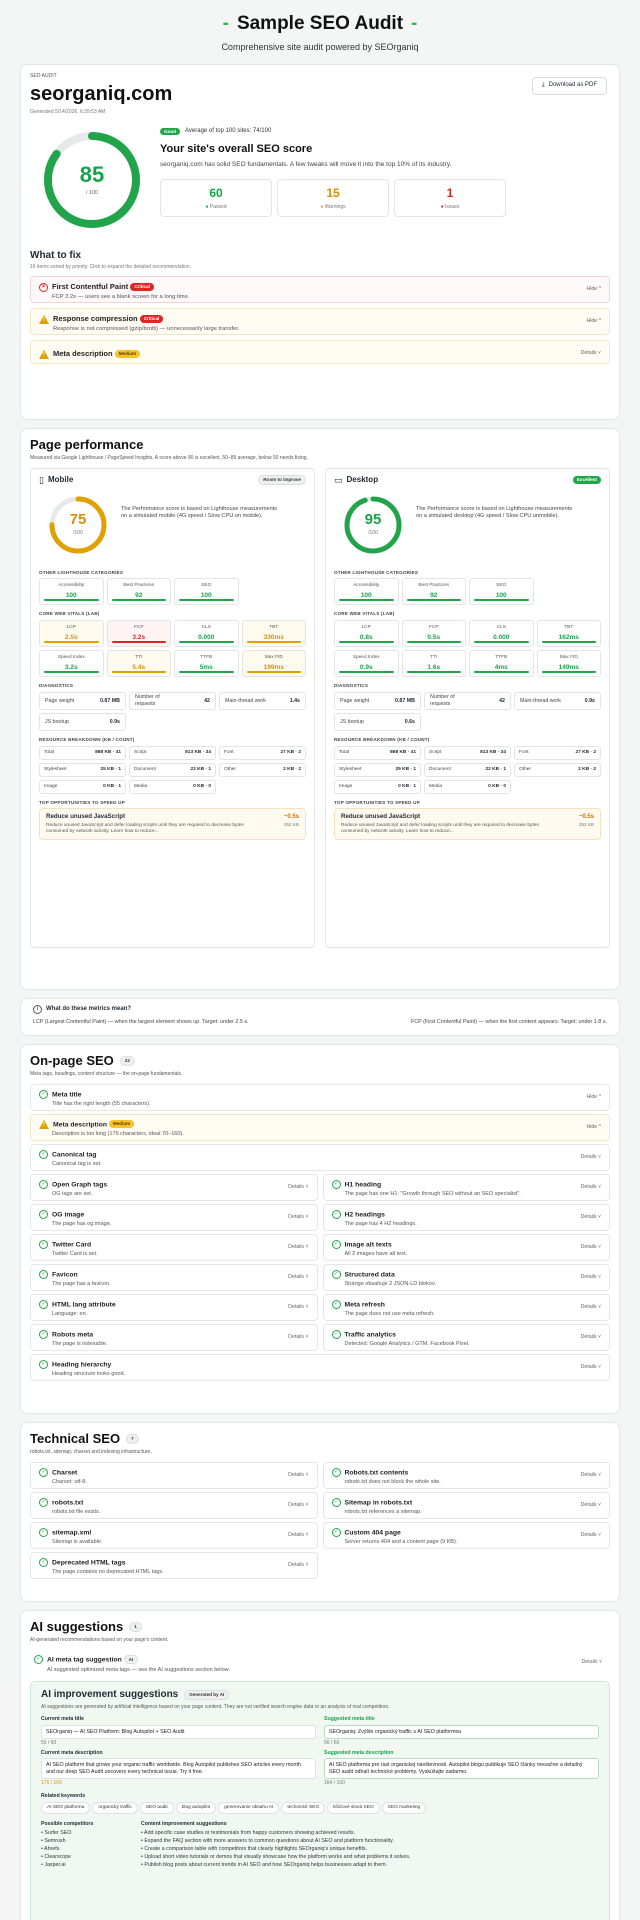  Describe the element at coordinates (433, 664) in the screenshot. I see `vital-tti: TTI 1.6s` at that location.